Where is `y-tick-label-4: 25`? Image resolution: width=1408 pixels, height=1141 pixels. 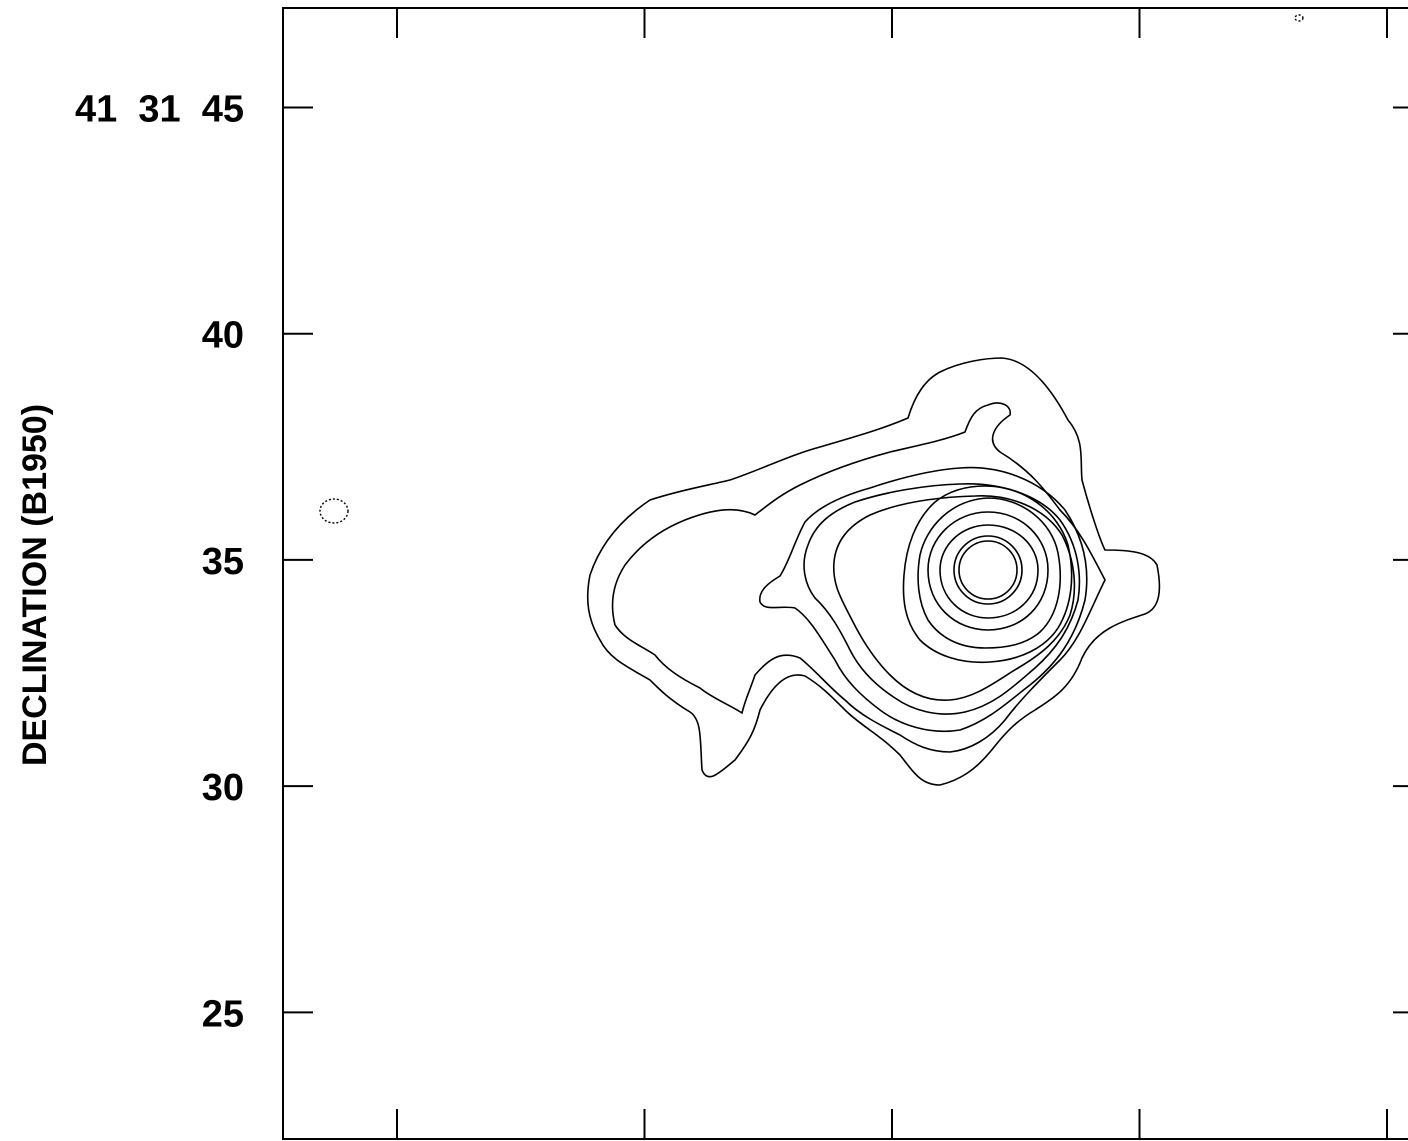
y-tick-label-4: 25 is located at coordinates (223, 1014).